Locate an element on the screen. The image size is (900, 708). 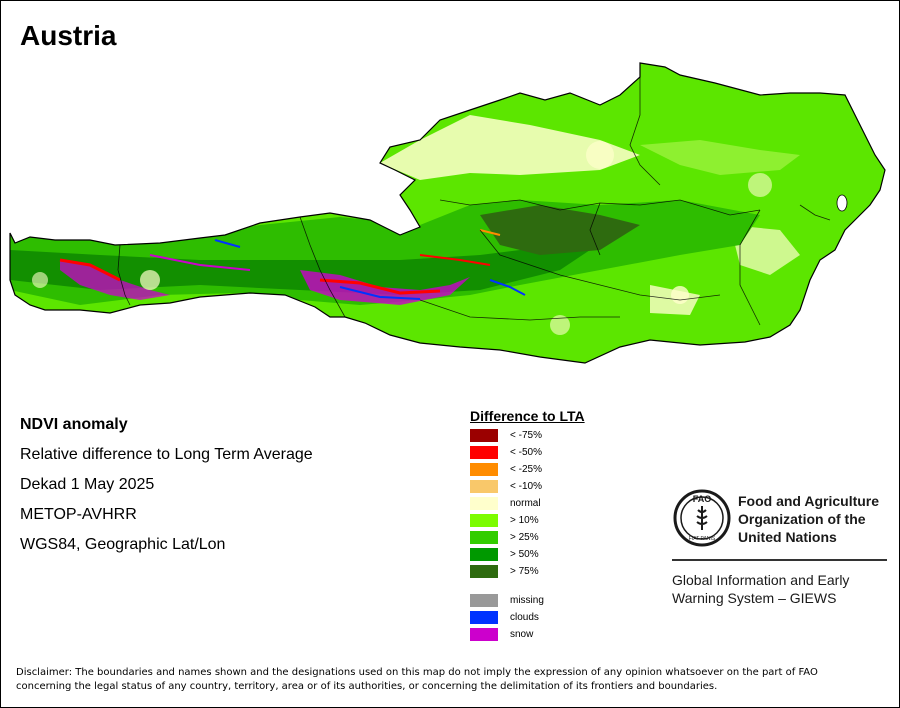
legend-item: missing is located at coordinates (527, 600).